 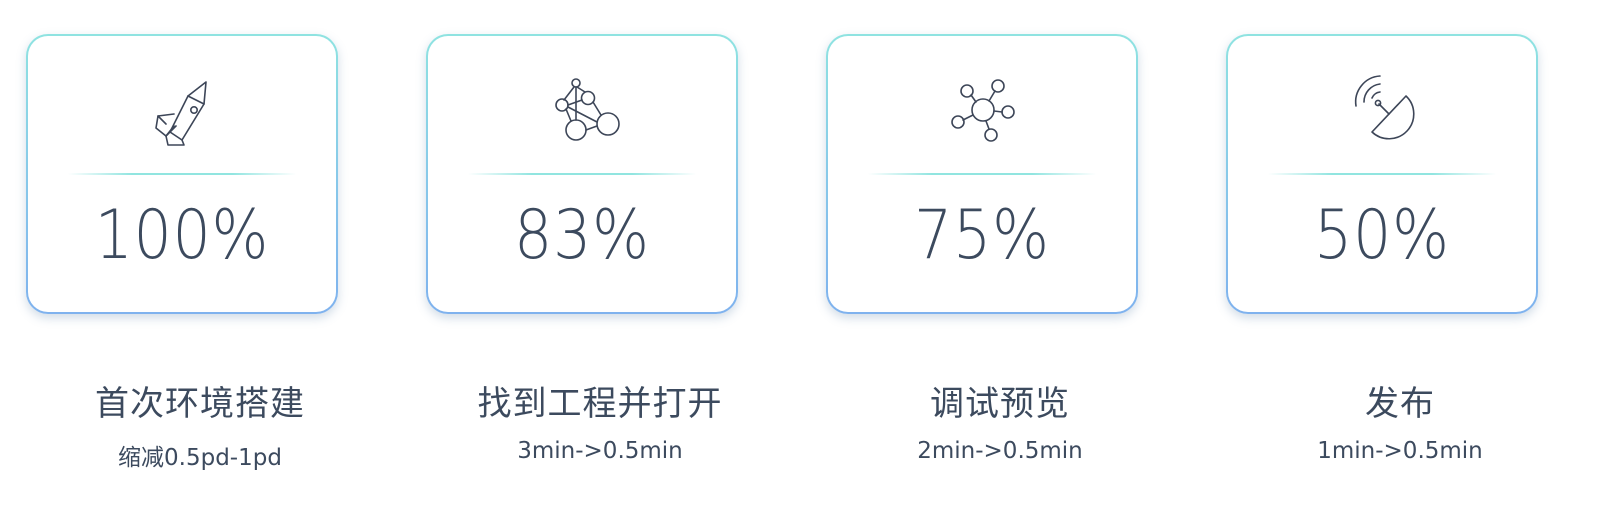 What do you see at coordinates (1000, 451) in the screenshot?
I see `metric-subtitle: 2min->0.5min` at bounding box center [1000, 451].